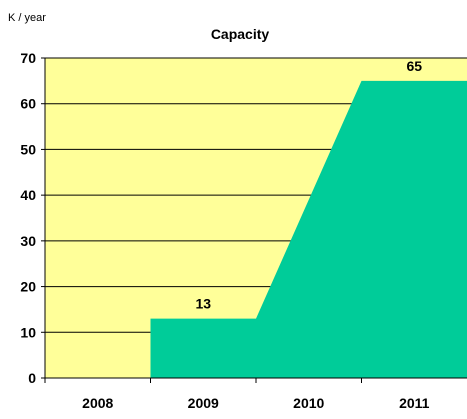  I want to click on y-tick-label-10: 10, so click(28, 332).